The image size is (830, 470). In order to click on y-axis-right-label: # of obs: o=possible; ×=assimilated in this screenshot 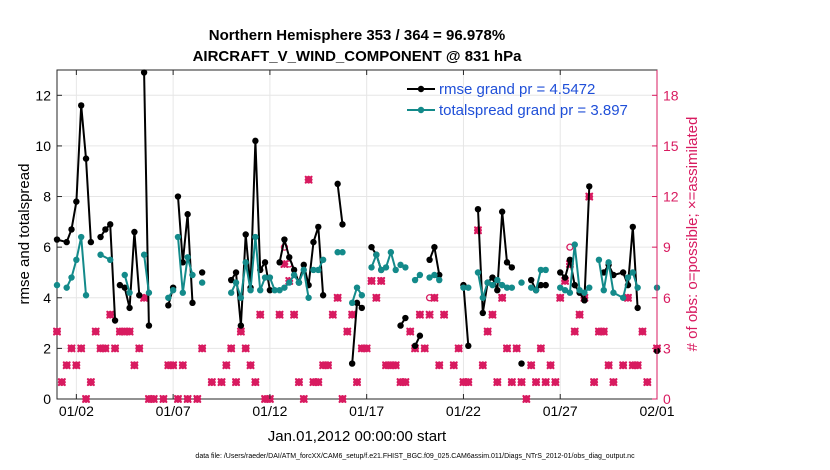, I will do `click(692, 234)`.